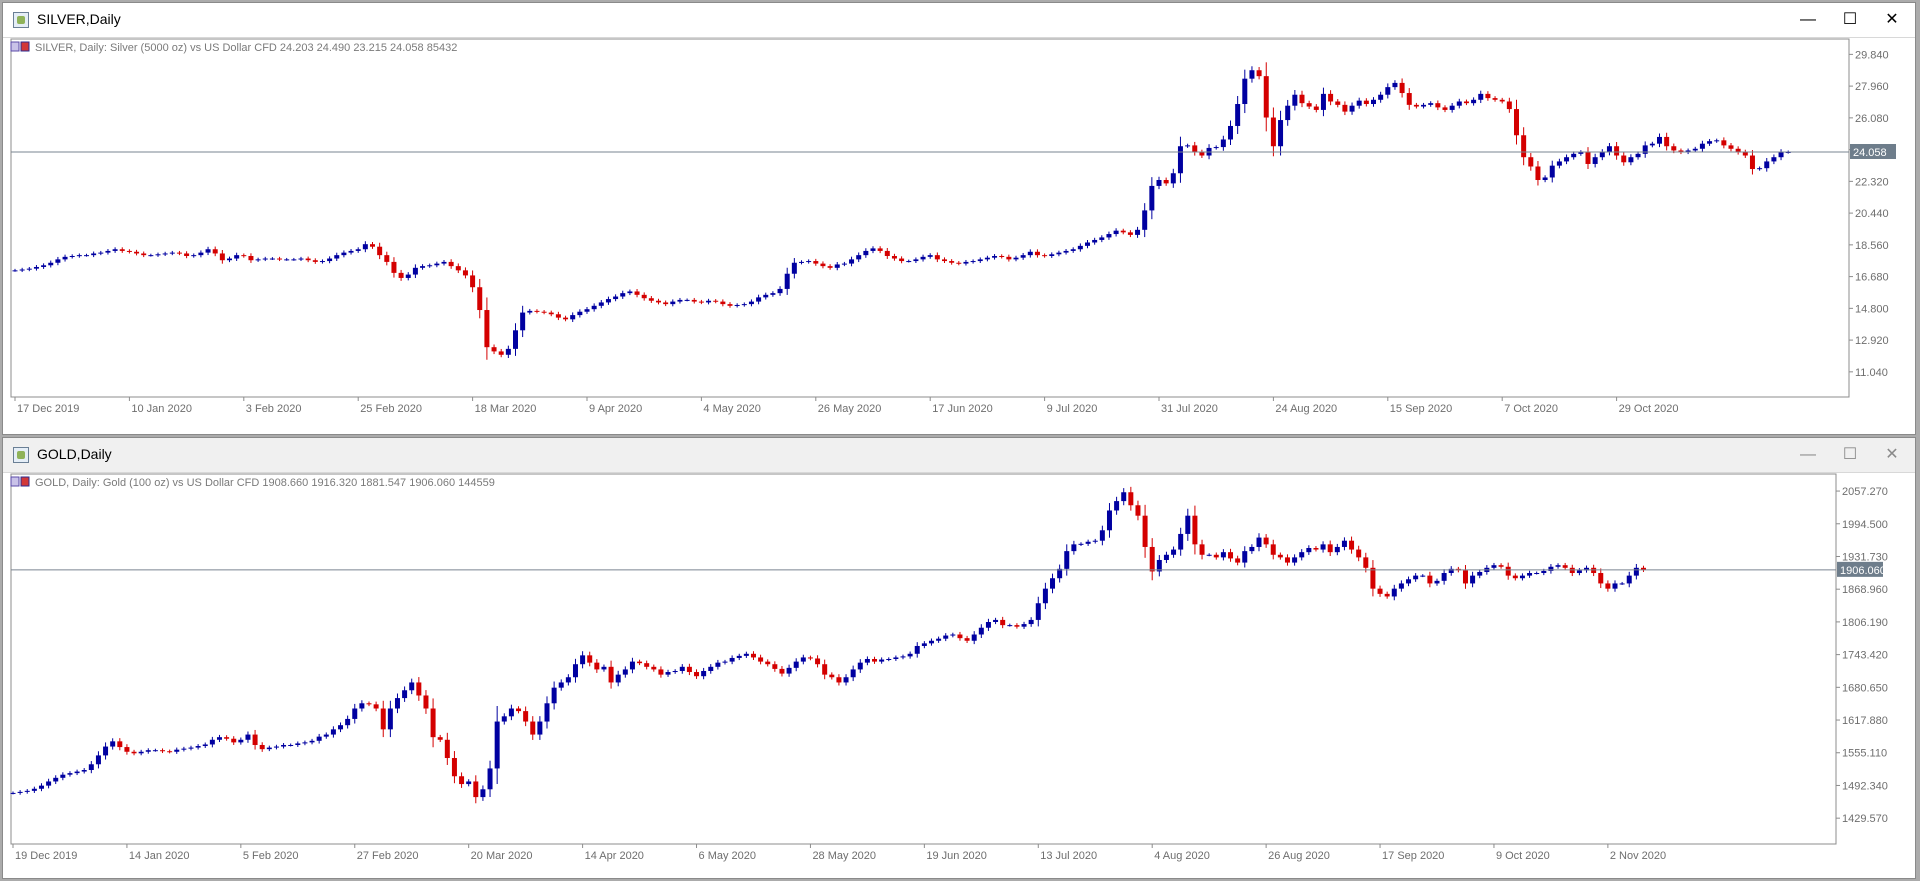  Describe the element at coordinates (959, 455) in the screenshot. I see `gold-title-bar: GOLD,Daily — ☐ ✕` at that location.